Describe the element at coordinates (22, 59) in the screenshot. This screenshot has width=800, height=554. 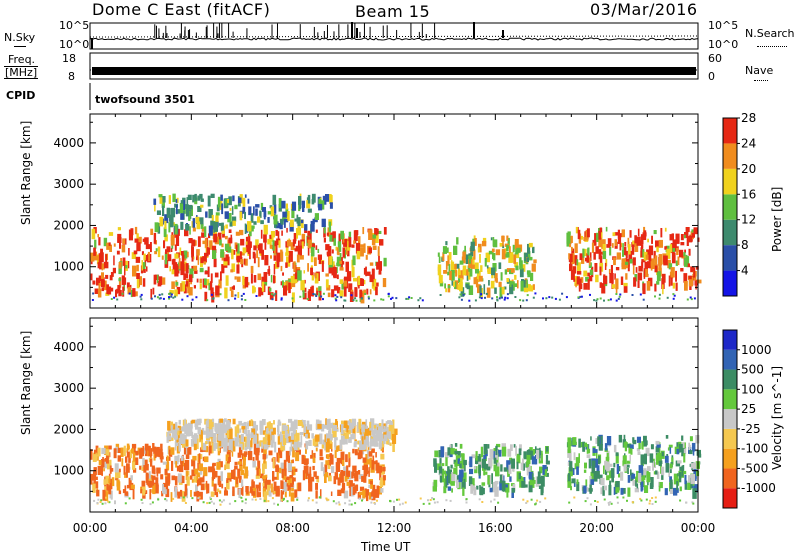
I see `freq-label: Freq.` at that location.